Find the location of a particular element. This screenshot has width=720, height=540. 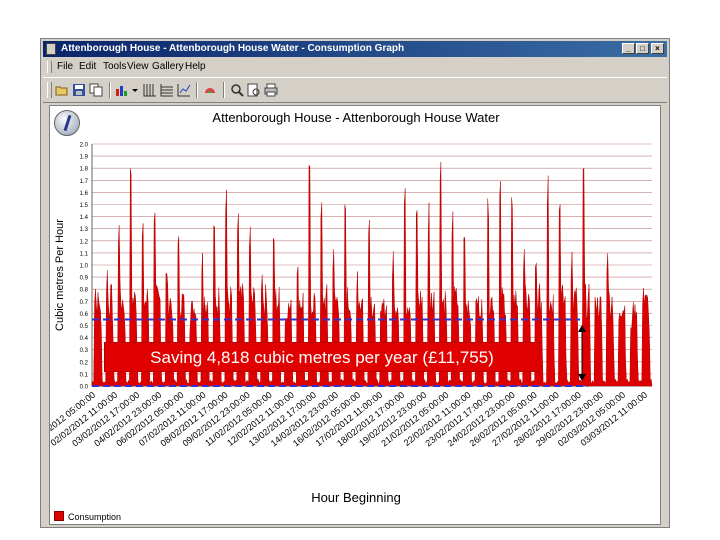

dropdown-arrow-icon is located at coordinates (135, 90).